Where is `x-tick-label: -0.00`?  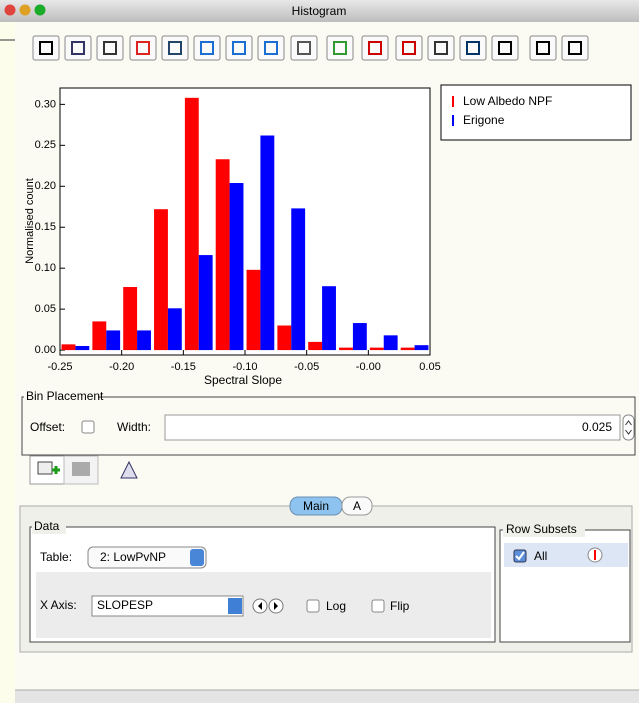
x-tick-label: -0.00 is located at coordinates (368, 367).